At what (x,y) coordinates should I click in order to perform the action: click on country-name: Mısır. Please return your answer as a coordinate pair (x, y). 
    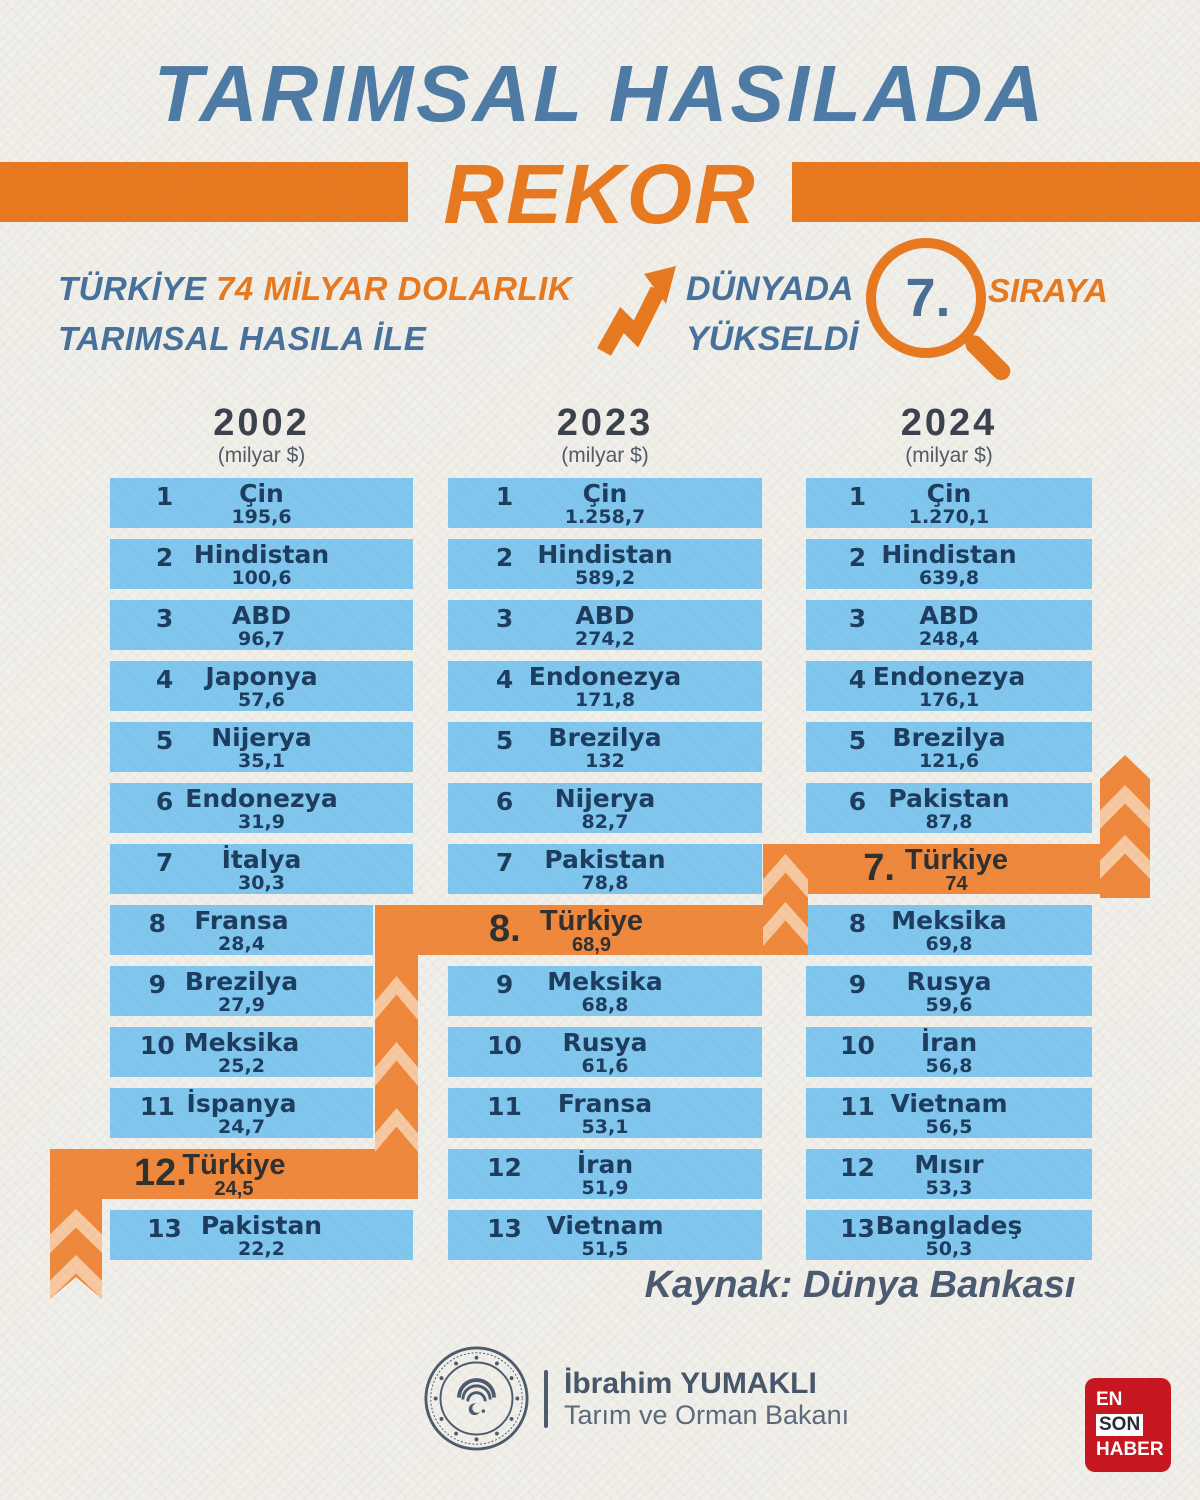
    Looking at the image, I should click on (949, 1164).